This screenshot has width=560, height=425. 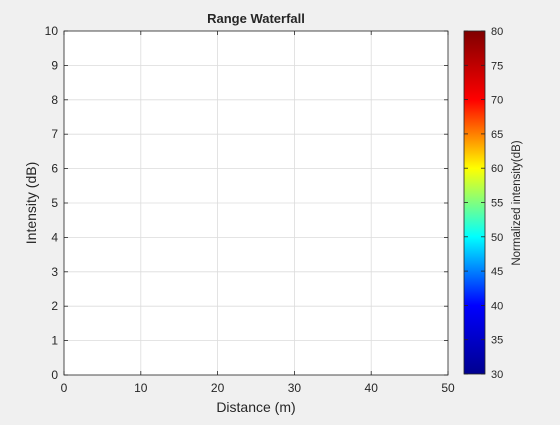 What do you see at coordinates (483, 203) in the screenshot?
I see `colorbar-ticks: 30 35 40 45 50 55 60 65 70 75 80` at bounding box center [483, 203].